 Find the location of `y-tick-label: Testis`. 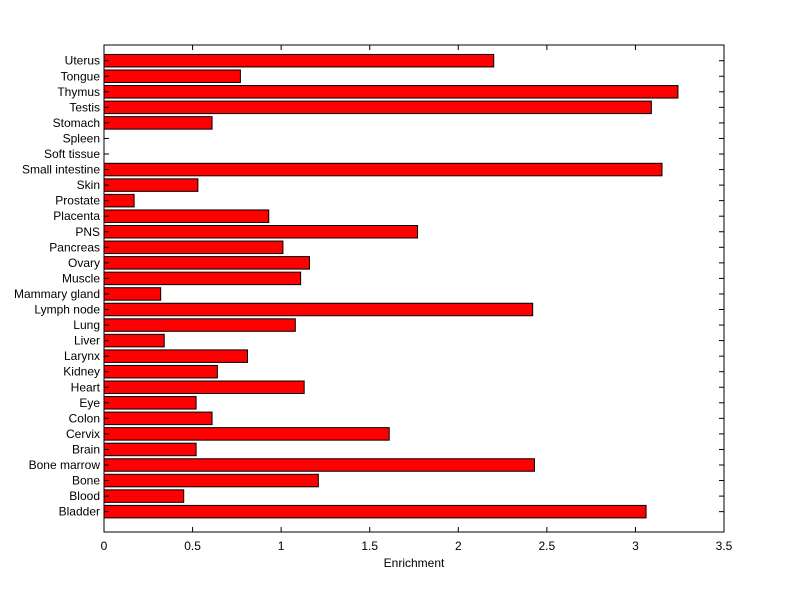

y-tick-label: Testis is located at coordinates (84, 107).